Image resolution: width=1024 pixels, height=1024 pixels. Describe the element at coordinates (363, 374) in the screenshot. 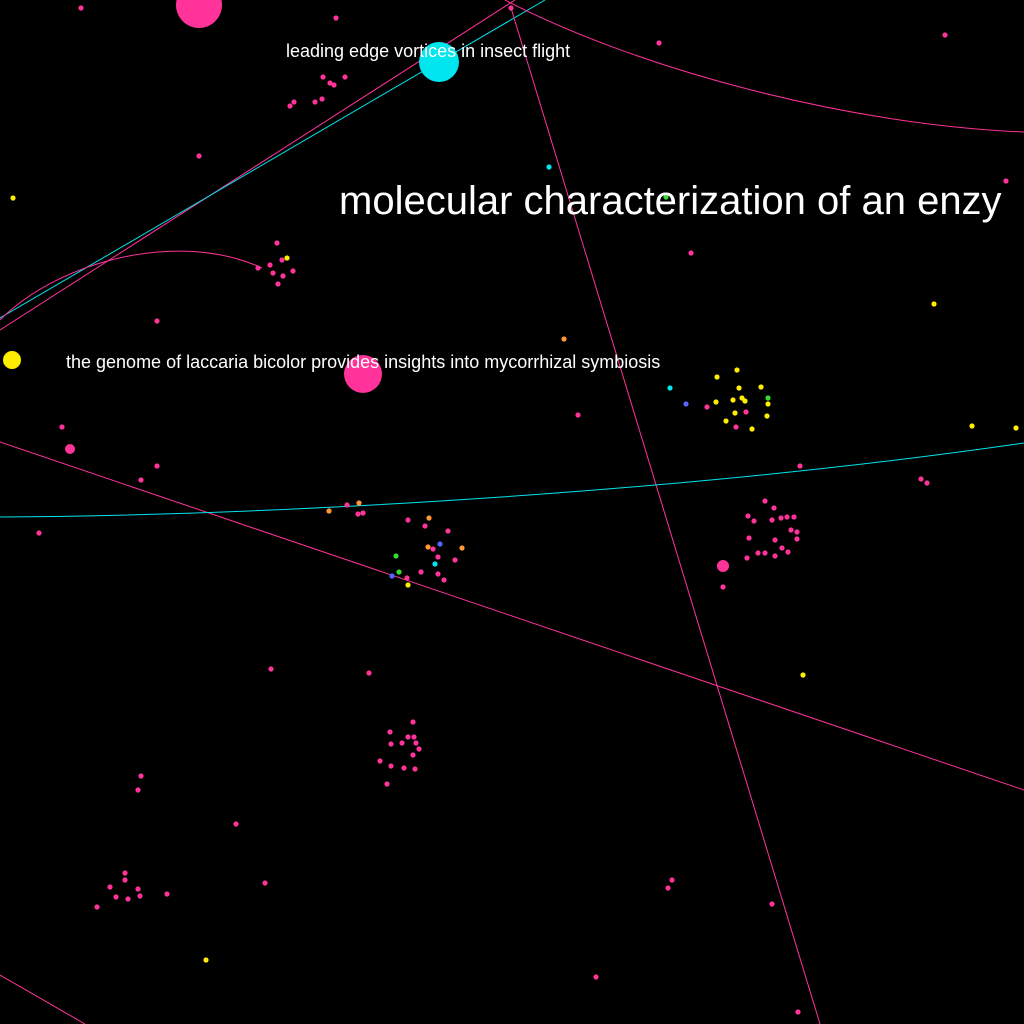

I see `node-laccaria-genome` at that location.